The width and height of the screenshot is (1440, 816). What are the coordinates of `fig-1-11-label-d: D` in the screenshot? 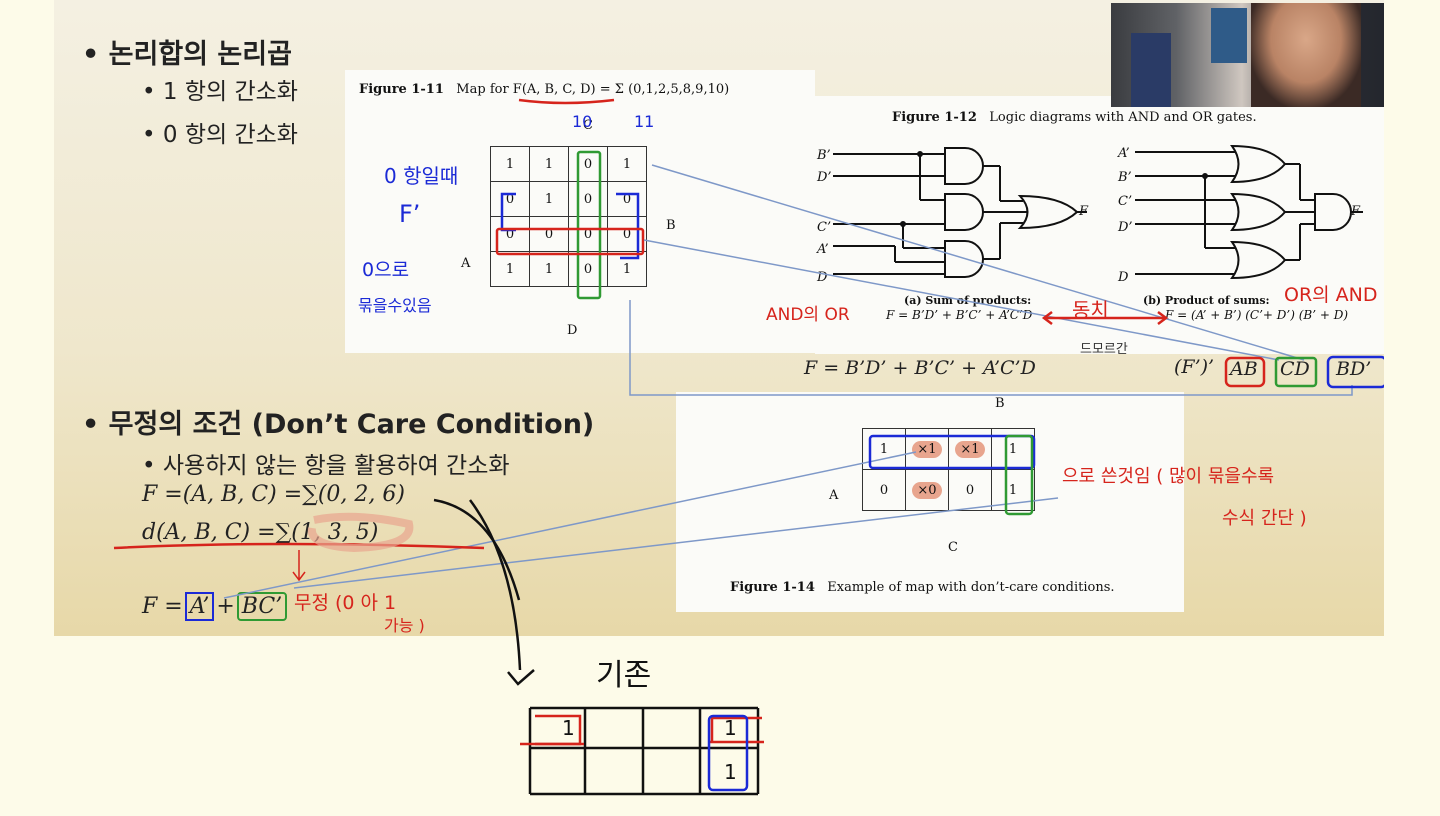 It's located at (572, 330).